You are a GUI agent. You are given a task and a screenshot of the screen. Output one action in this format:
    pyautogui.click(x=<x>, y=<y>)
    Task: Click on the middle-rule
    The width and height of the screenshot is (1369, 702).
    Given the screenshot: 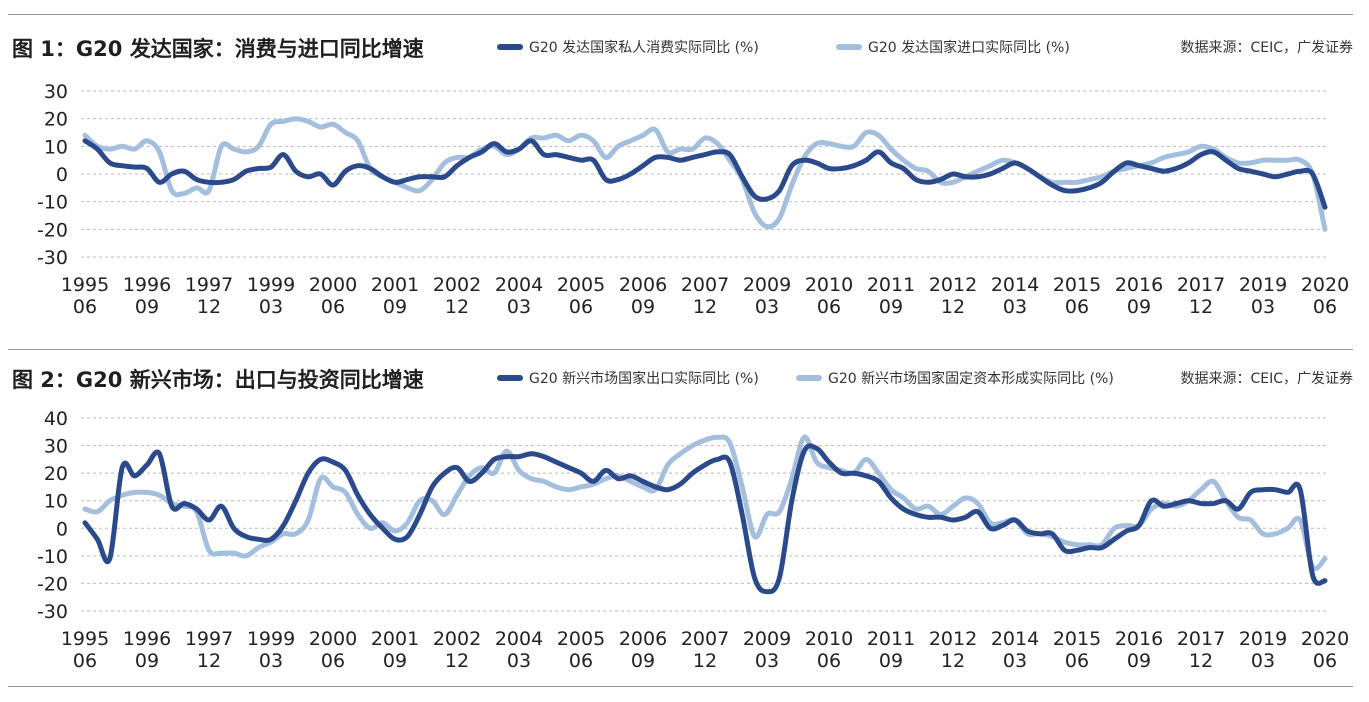 What is the action you would take?
    pyautogui.click(x=680, y=349)
    